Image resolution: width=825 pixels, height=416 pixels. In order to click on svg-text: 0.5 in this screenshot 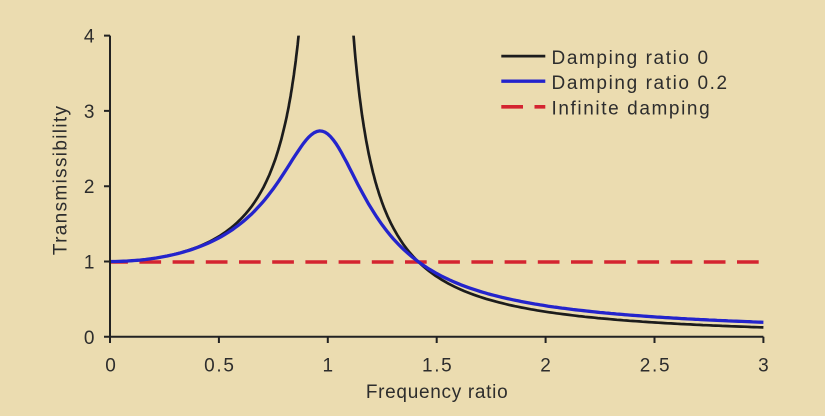, I will do `click(220, 366)`.